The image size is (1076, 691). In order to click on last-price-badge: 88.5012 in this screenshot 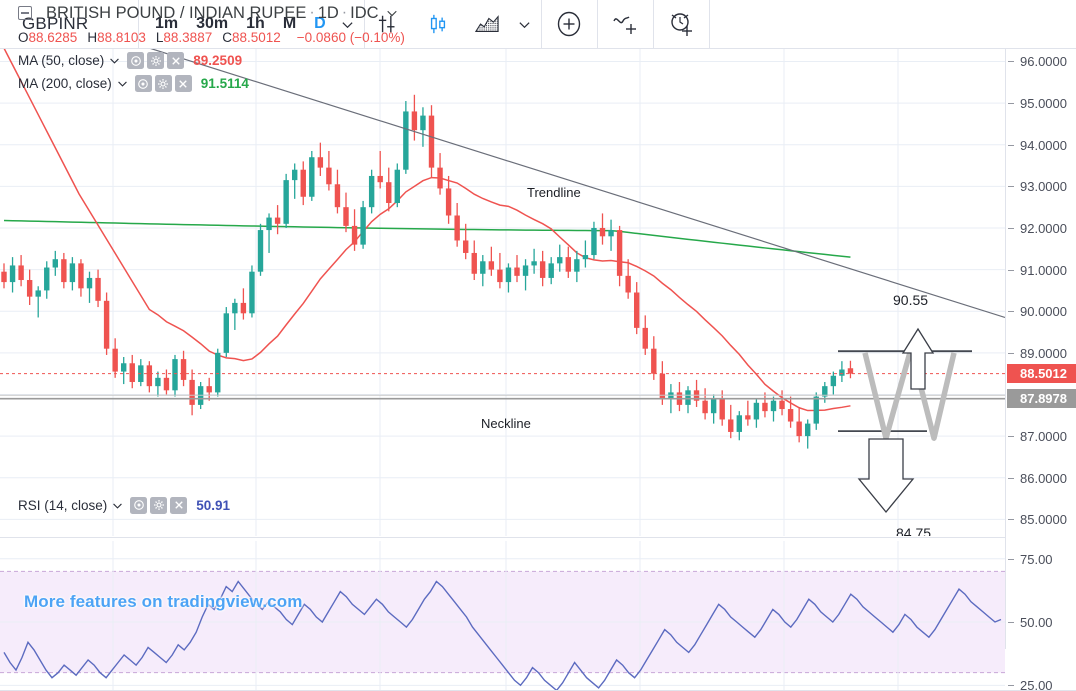, I will do `click(1041, 374)`.